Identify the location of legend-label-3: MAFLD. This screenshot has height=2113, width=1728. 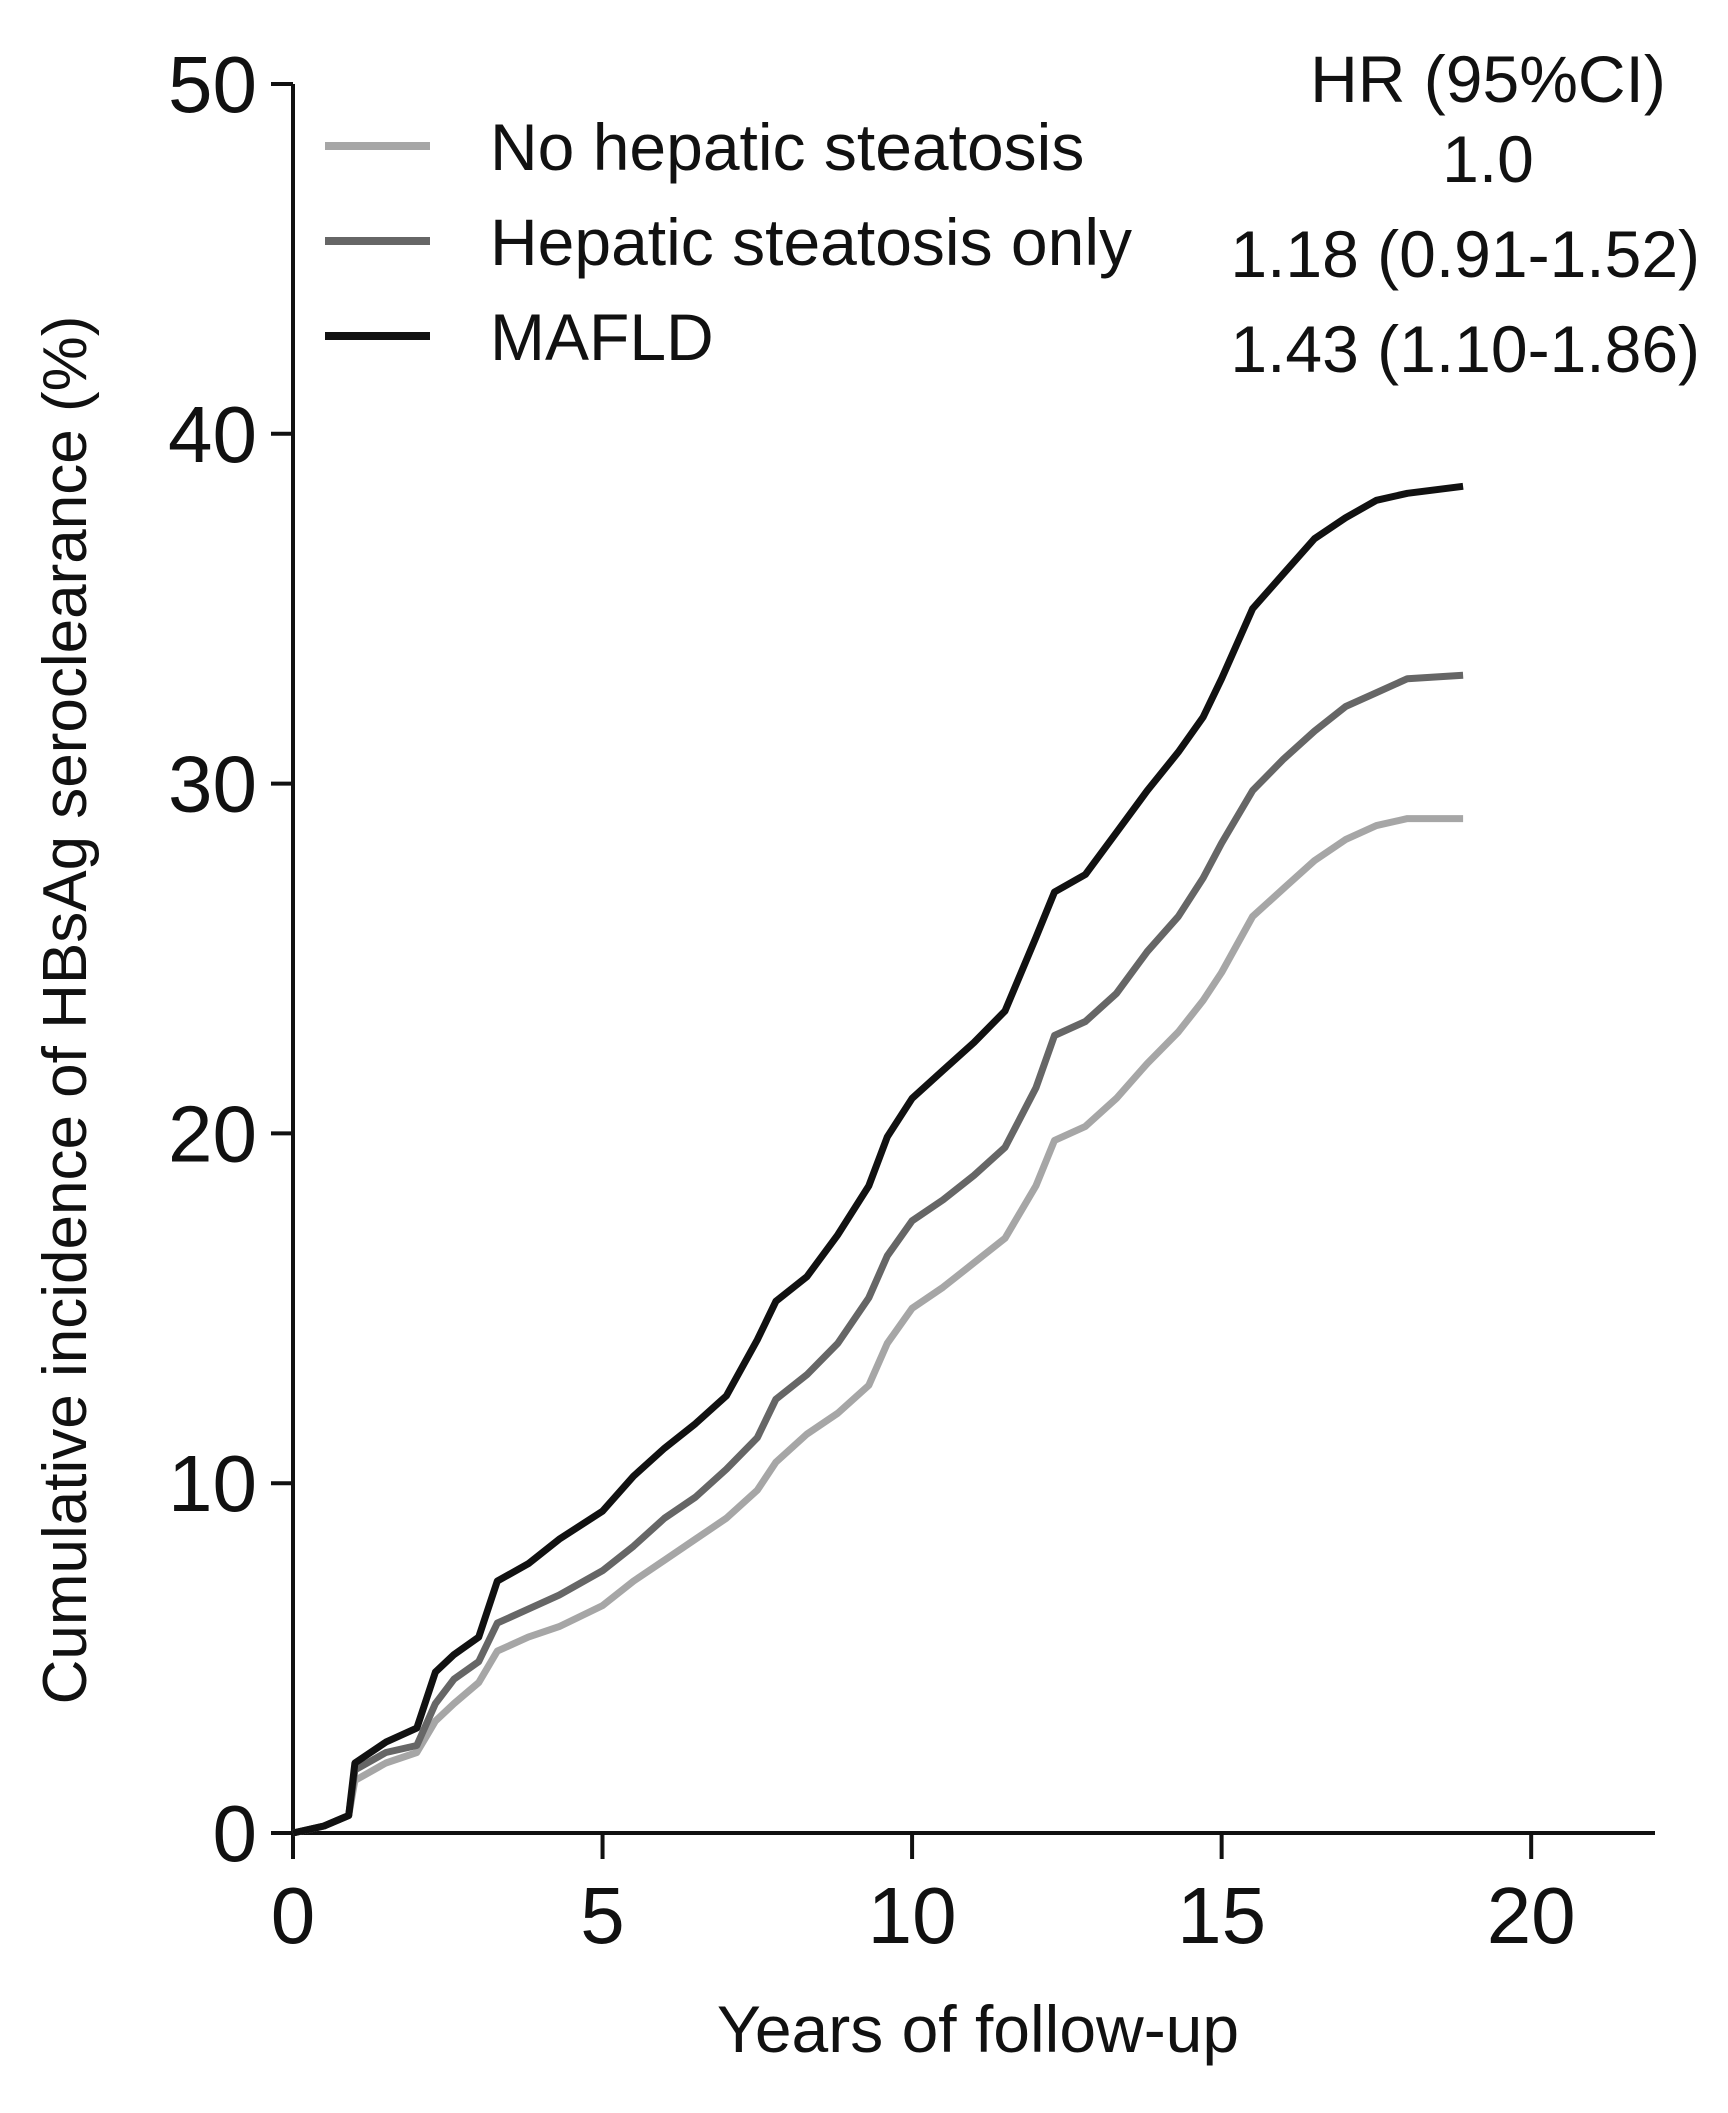
(602, 337).